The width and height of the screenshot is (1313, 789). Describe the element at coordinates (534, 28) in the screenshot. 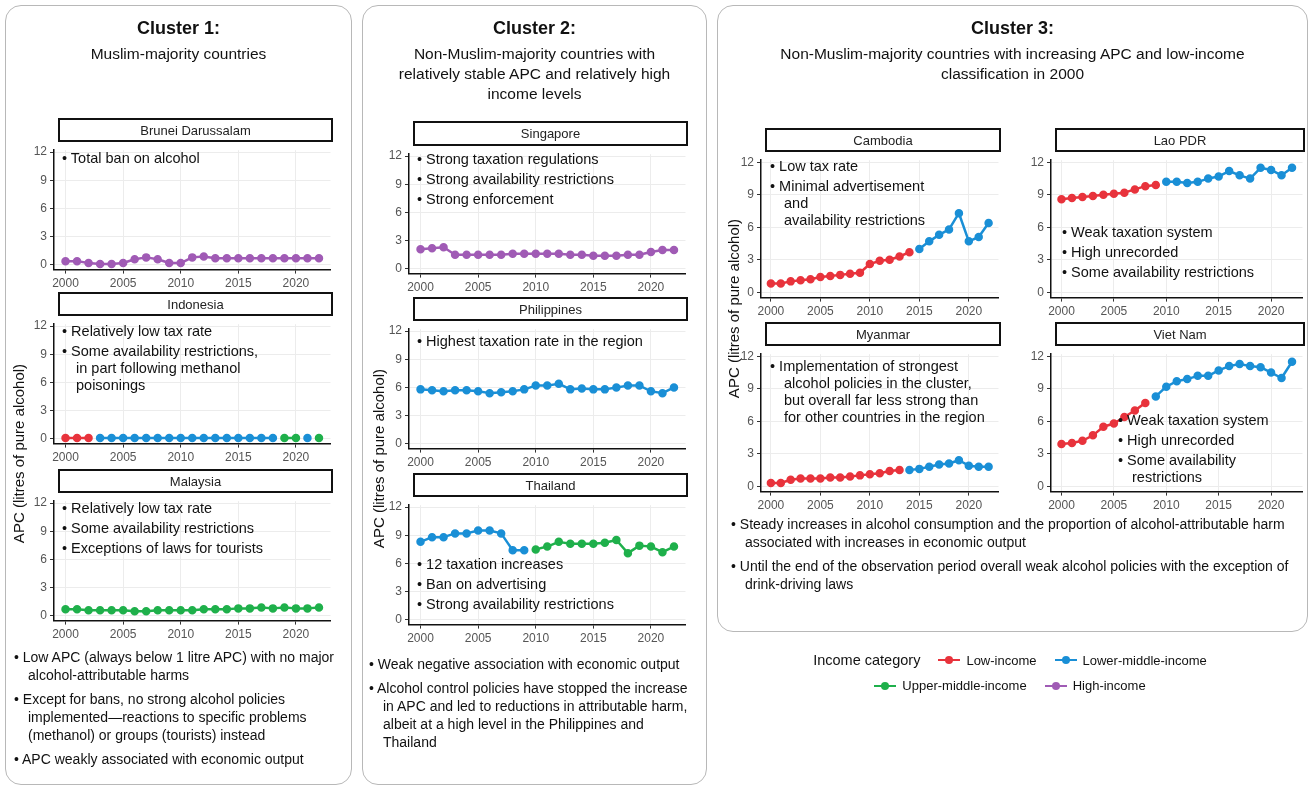

I see `text: Cluster 2:` at that location.